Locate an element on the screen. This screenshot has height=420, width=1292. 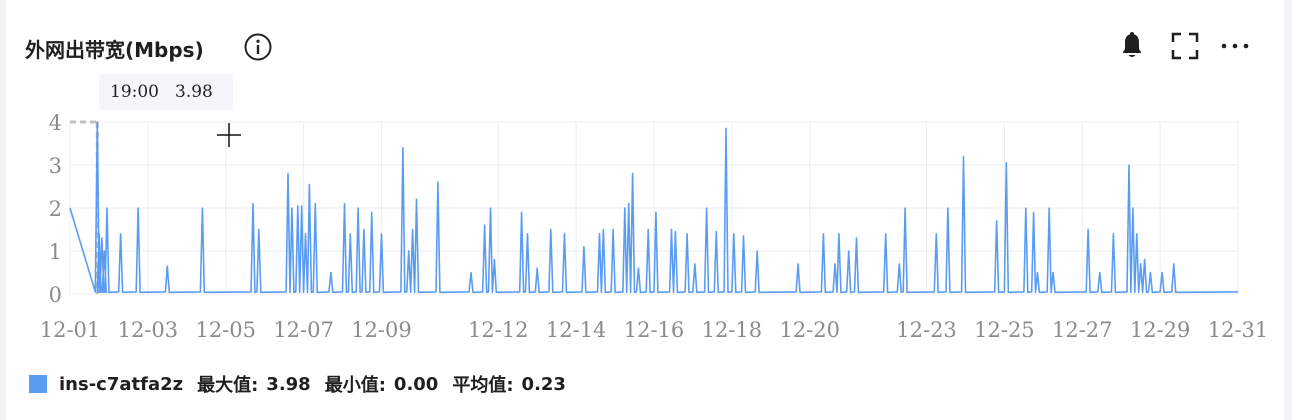
x-tick-label: 12-09 is located at coordinates (381, 330).